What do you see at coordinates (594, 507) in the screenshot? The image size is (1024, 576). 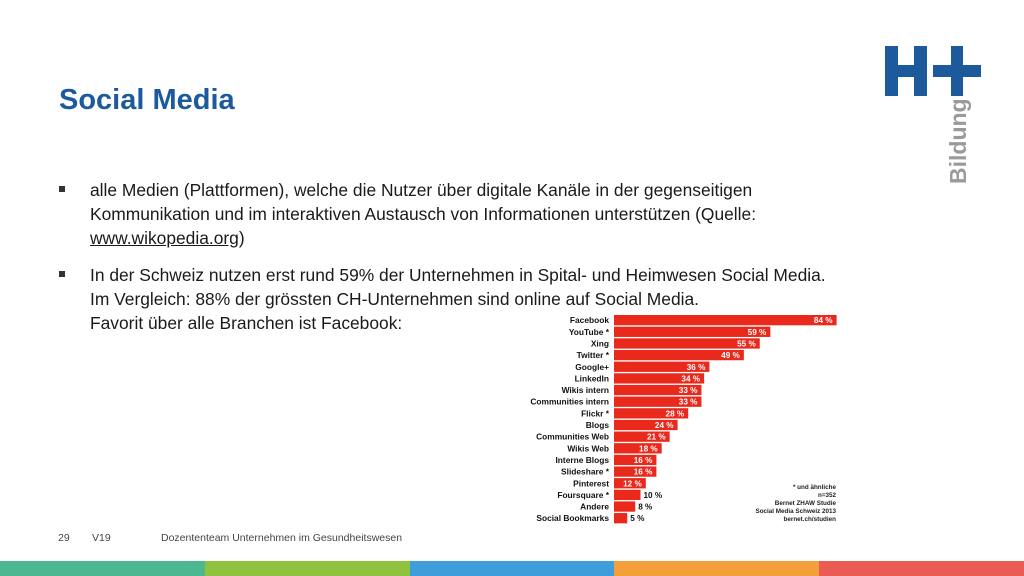 I see `category-label: Andere` at bounding box center [594, 507].